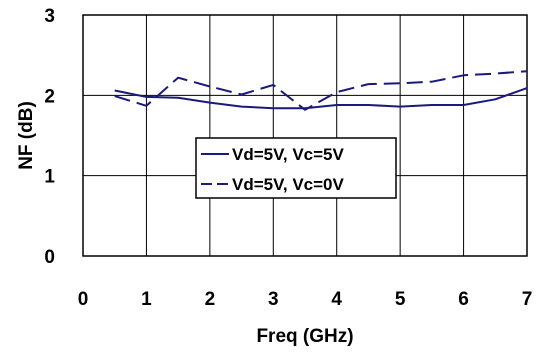 Image resolution: width=539 pixels, height=352 pixels. Describe the element at coordinates (400, 299) in the screenshot. I see `x-tick-label-5: 5` at that location.